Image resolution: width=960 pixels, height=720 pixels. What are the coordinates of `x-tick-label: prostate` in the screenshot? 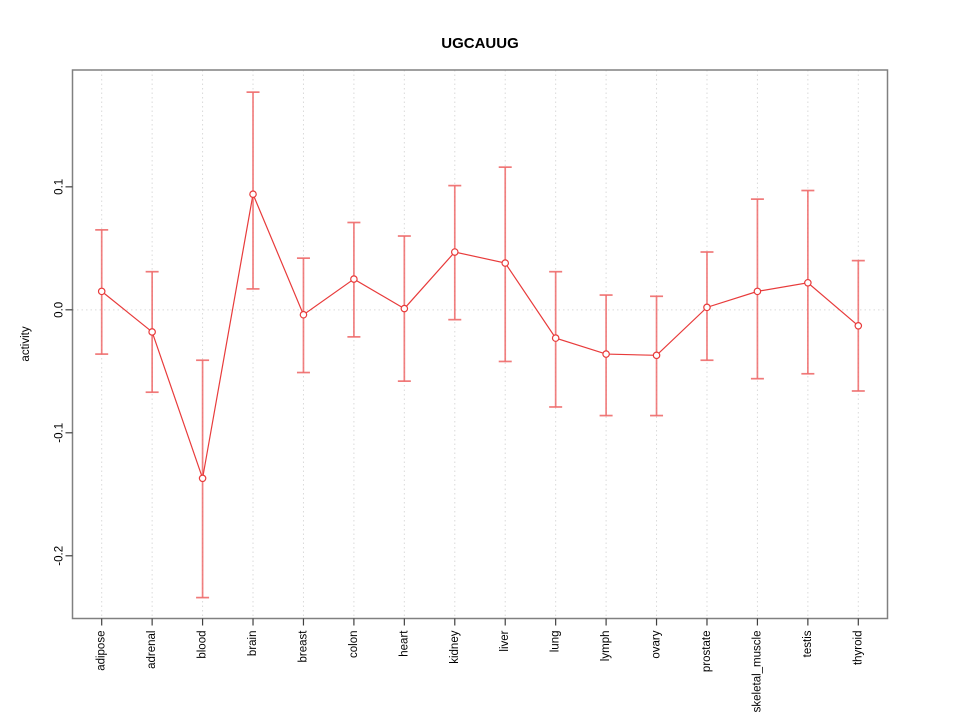 It's located at (707, 652).